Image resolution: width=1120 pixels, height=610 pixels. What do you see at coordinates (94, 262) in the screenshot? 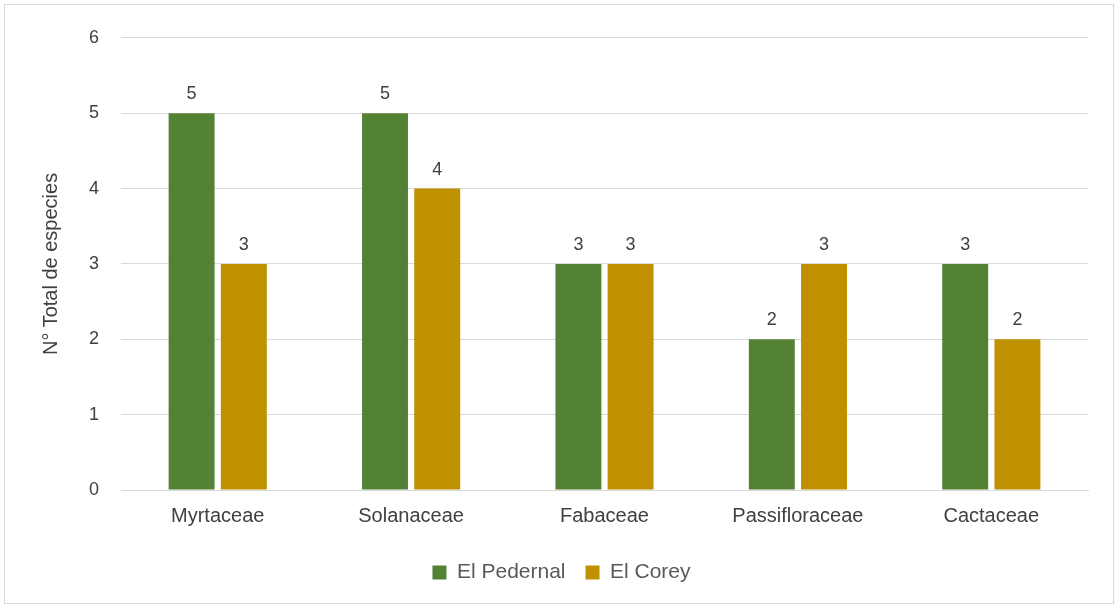
I see `y-tick-label: 3` at bounding box center [94, 262].